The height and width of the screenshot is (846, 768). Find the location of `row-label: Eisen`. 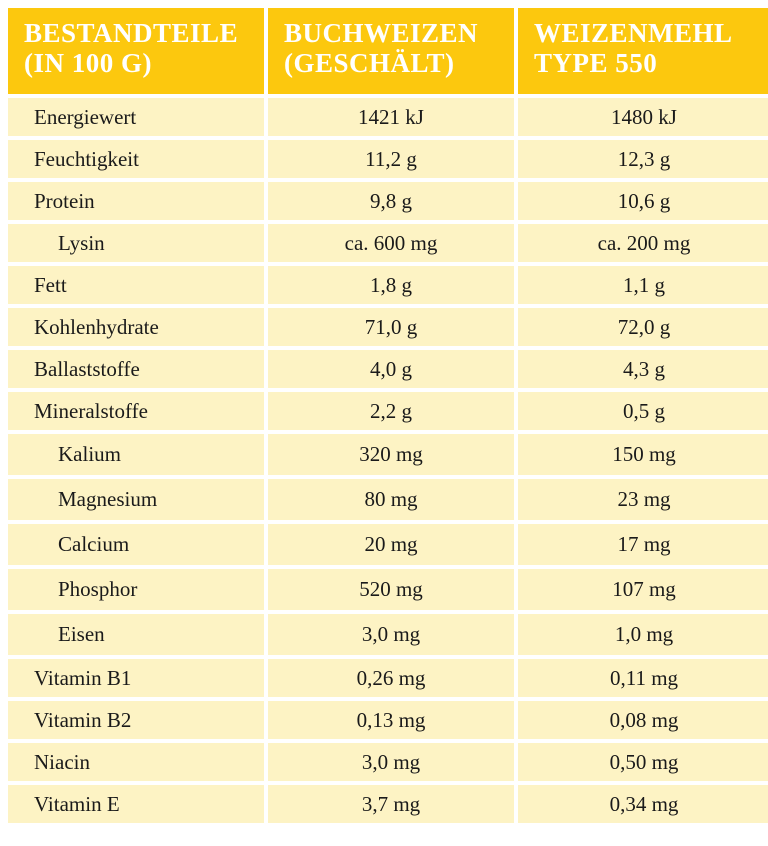

row-label: Eisen is located at coordinates (136, 634).